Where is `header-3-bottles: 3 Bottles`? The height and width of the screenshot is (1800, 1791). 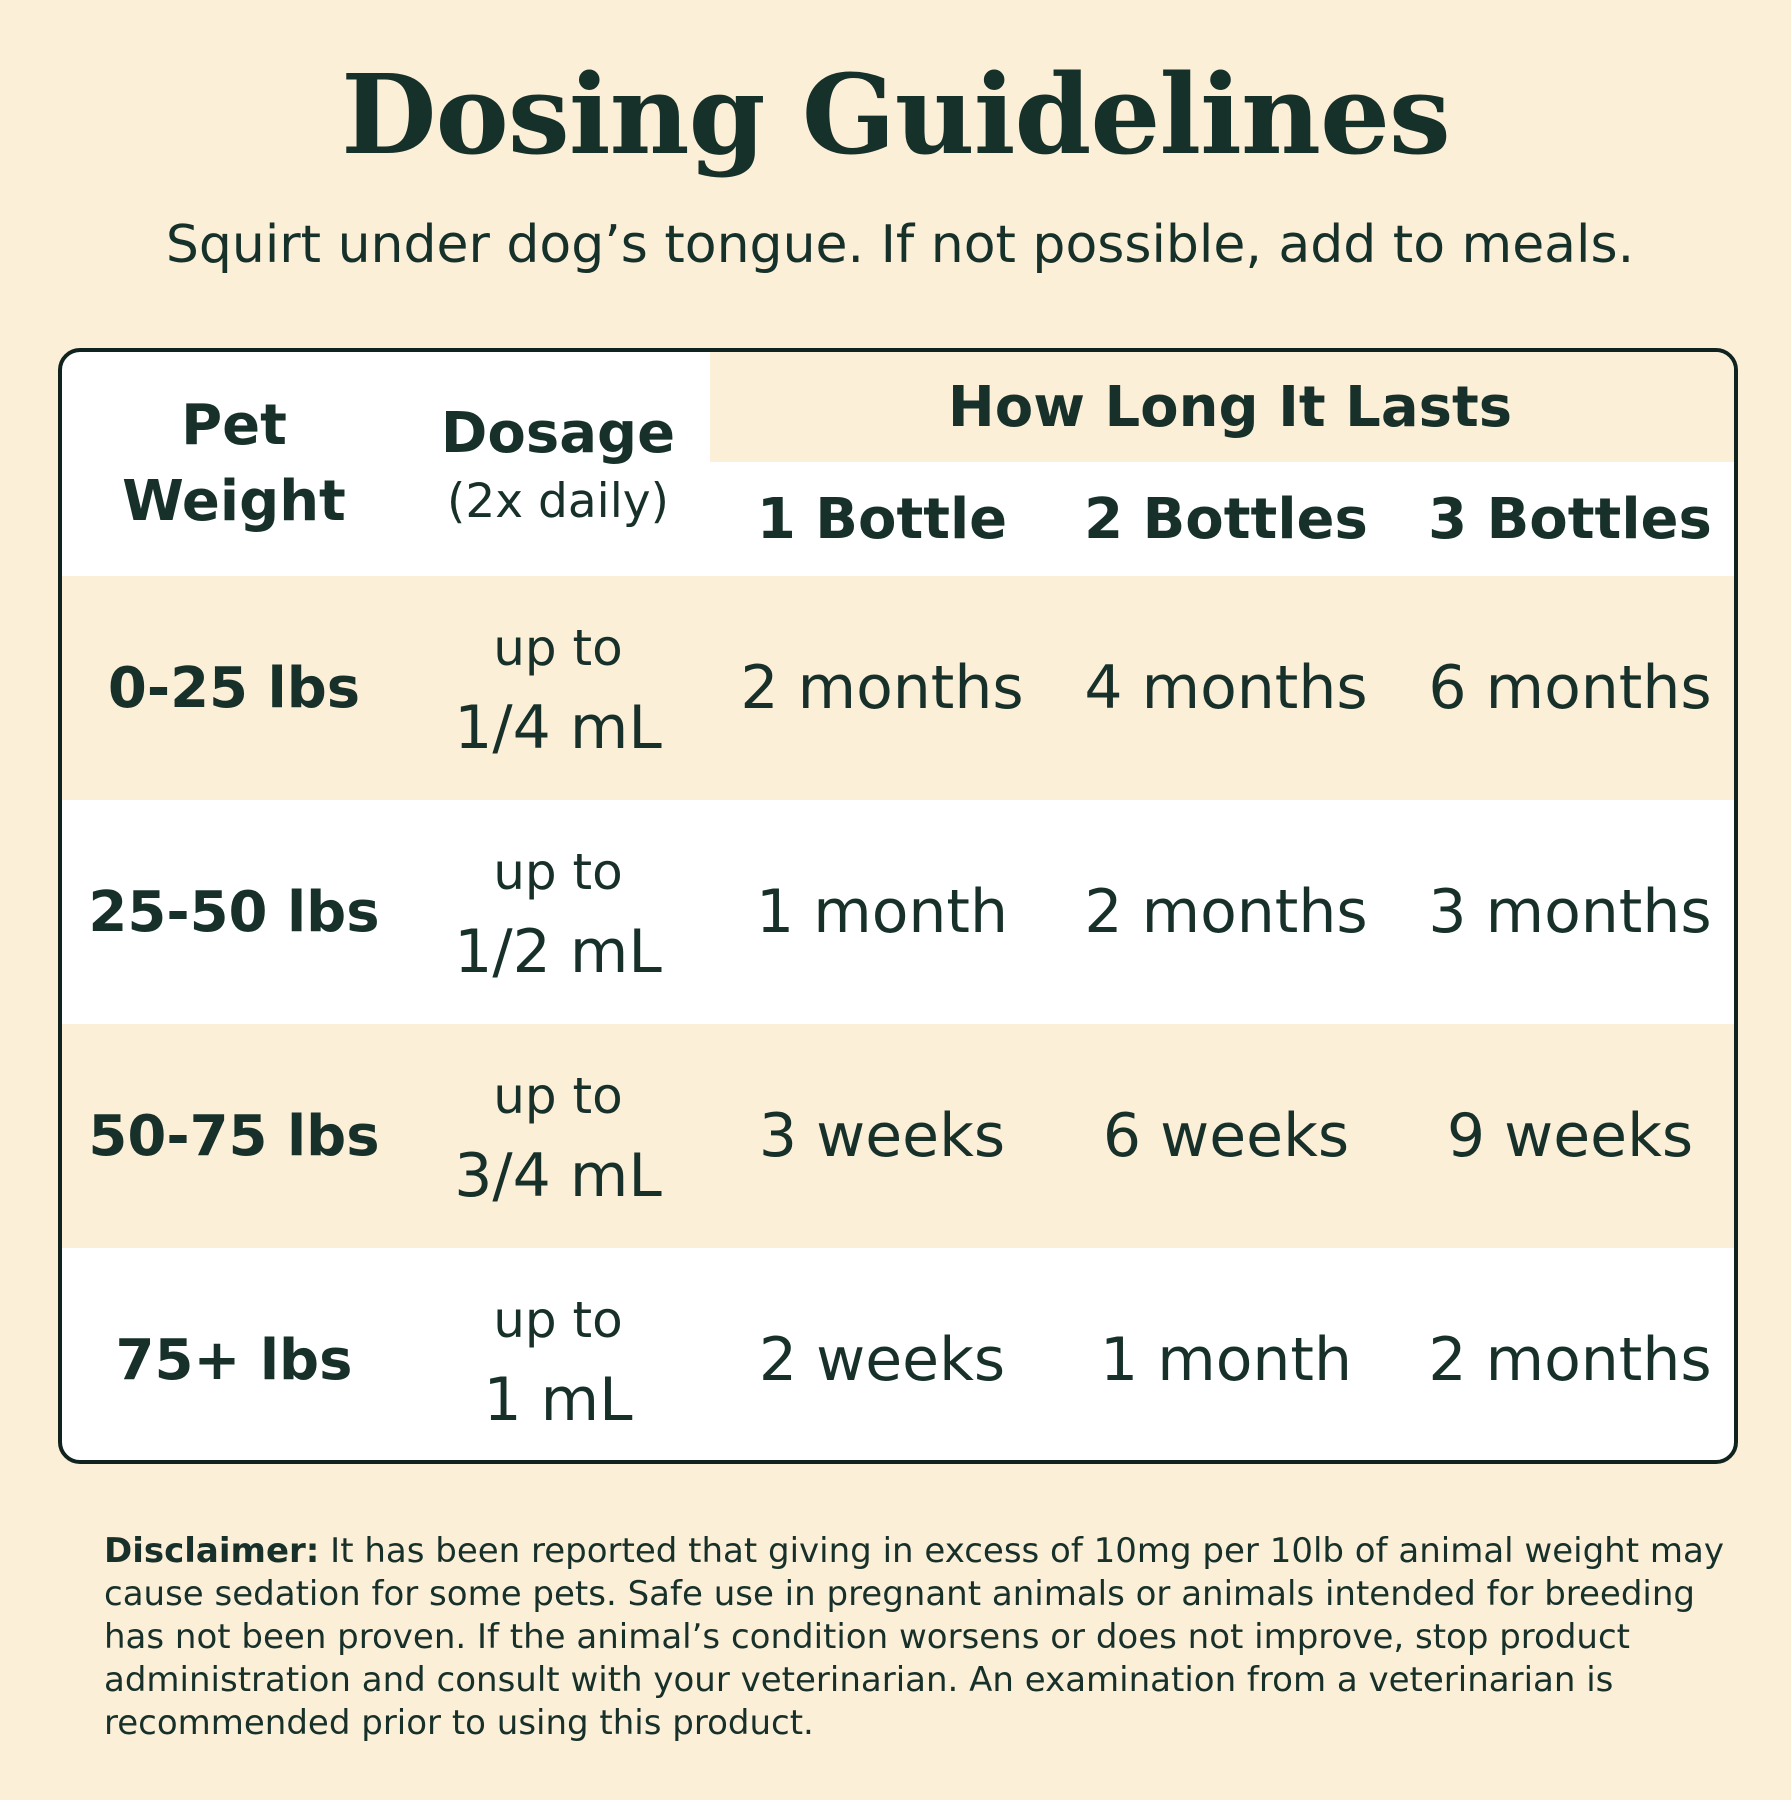 header-3-bottles: 3 Bottles is located at coordinates (1570, 519).